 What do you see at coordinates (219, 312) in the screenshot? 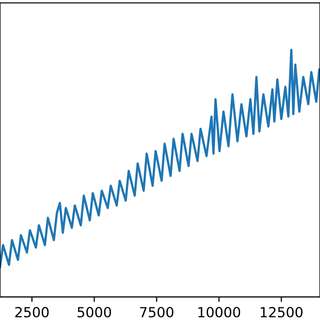
I see `x-tick-label: 10000` at bounding box center [219, 312].